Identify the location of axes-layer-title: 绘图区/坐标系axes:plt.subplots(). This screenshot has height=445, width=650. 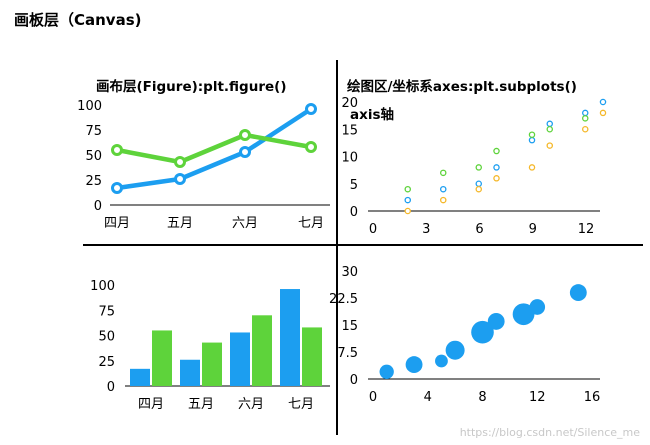
(462, 87).